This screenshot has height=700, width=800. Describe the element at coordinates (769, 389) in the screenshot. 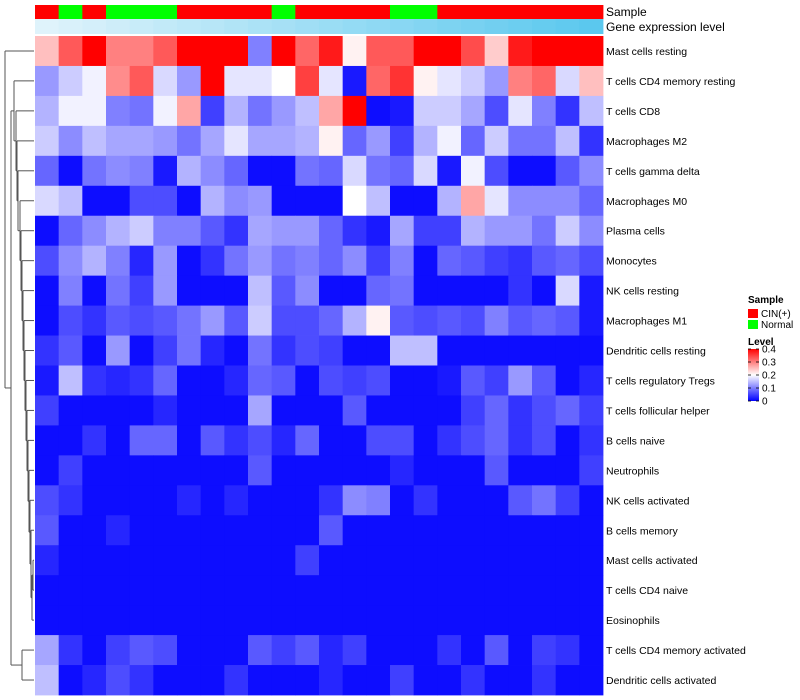

I see `legend-tick-label: 0.1` at that location.